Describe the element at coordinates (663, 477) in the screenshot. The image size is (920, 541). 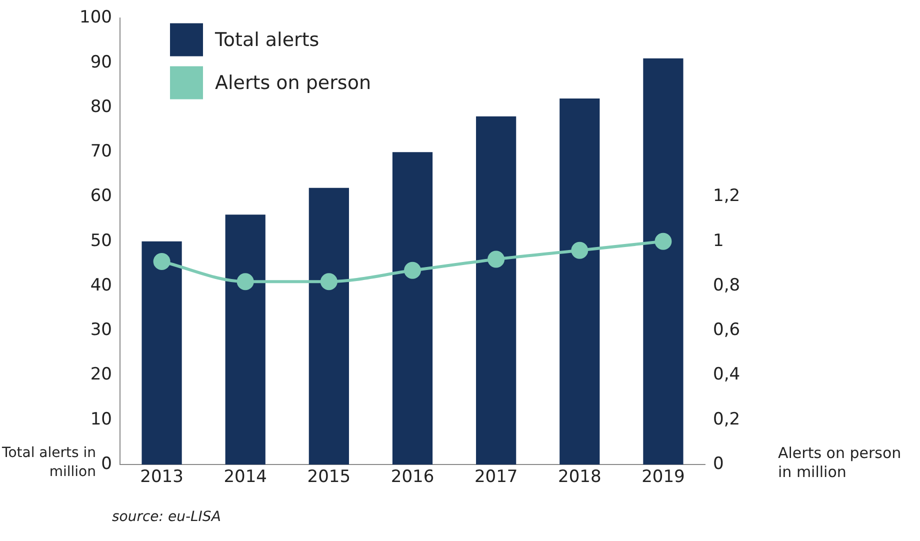
I see `x-tick-label: 2019` at that location.